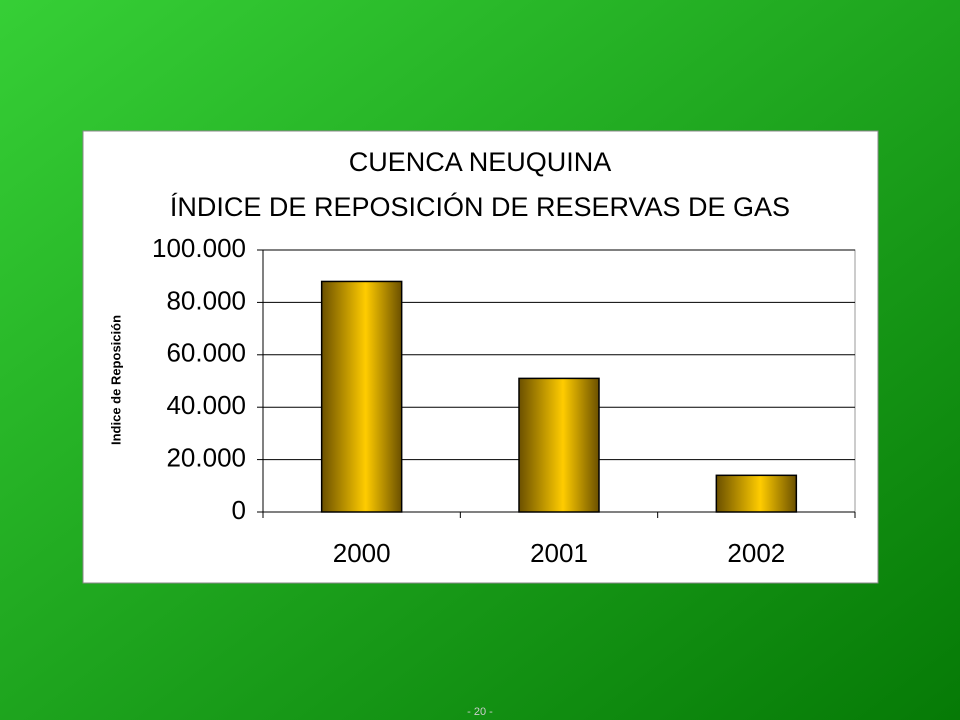 The width and height of the screenshot is (960, 720). Describe the element at coordinates (559, 553) in the screenshot. I see `x-tick-label: 2001` at that location.